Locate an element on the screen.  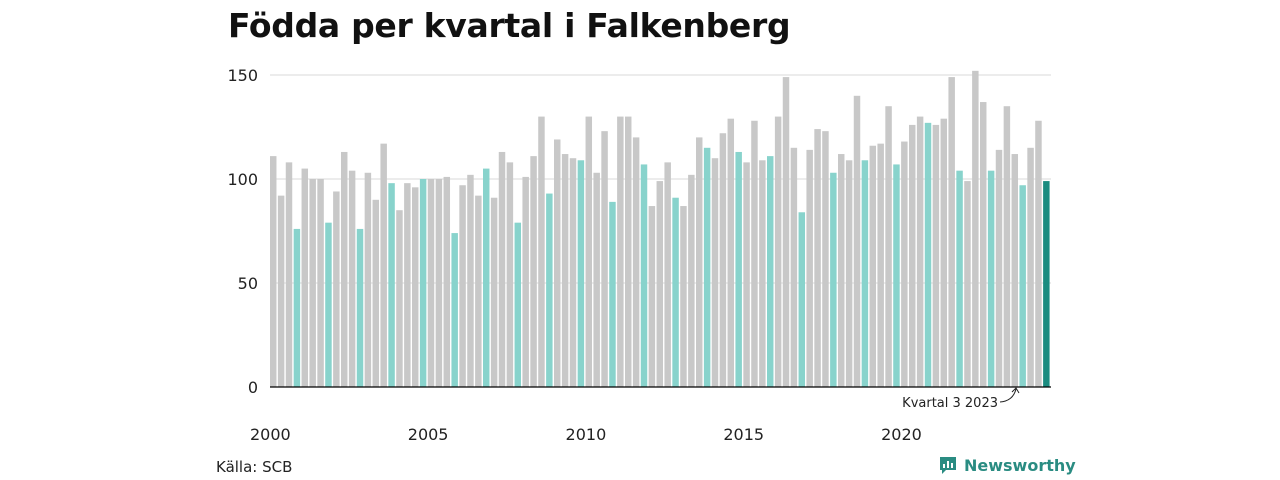
brand: Newsworthy is located at coordinates (1007, 465).